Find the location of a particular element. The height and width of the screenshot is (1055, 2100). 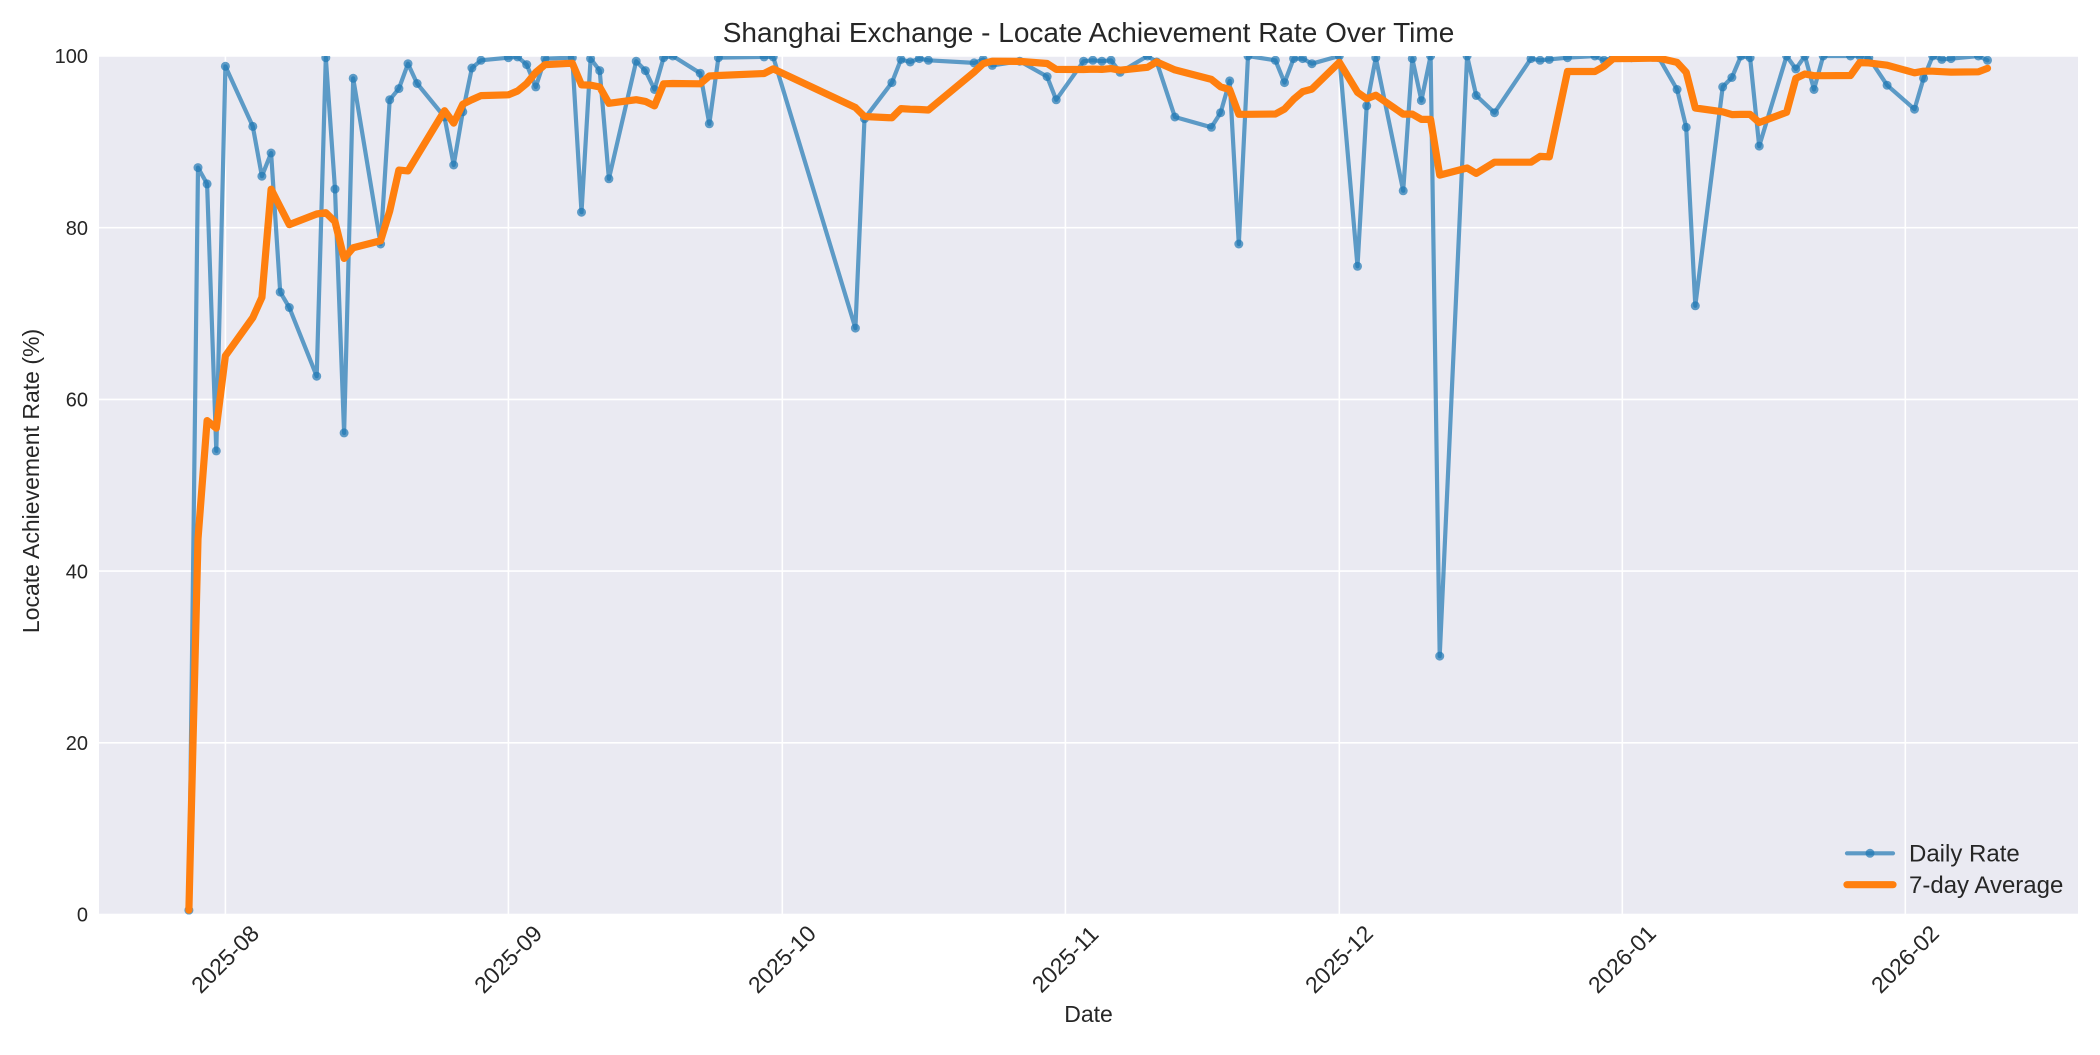

svg-text: 7-day Average is located at coordinates (1986, 885).